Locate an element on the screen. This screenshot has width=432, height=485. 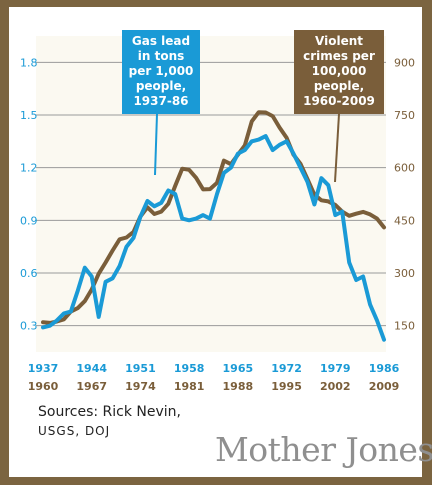
lead-callout-box is located at coordinates (161, 72).